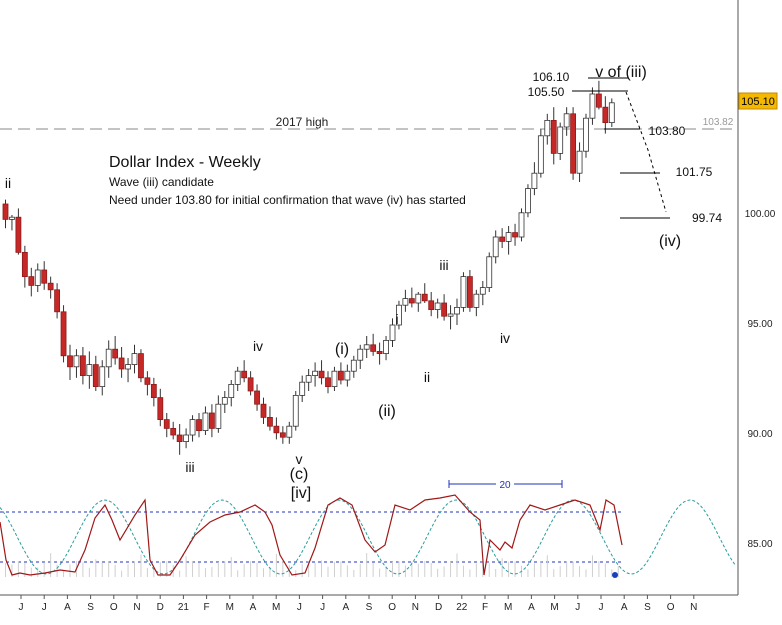 This screenshot has width=782, height=625. I want to click on projection-path, so click(646, 152).